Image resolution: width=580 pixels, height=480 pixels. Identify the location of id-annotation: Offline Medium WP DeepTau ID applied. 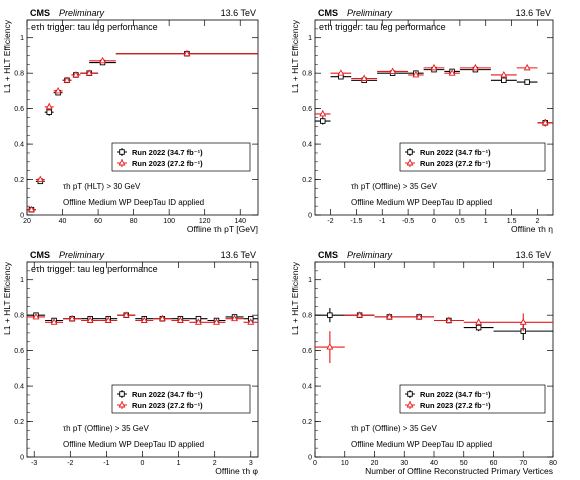
(133, 202).